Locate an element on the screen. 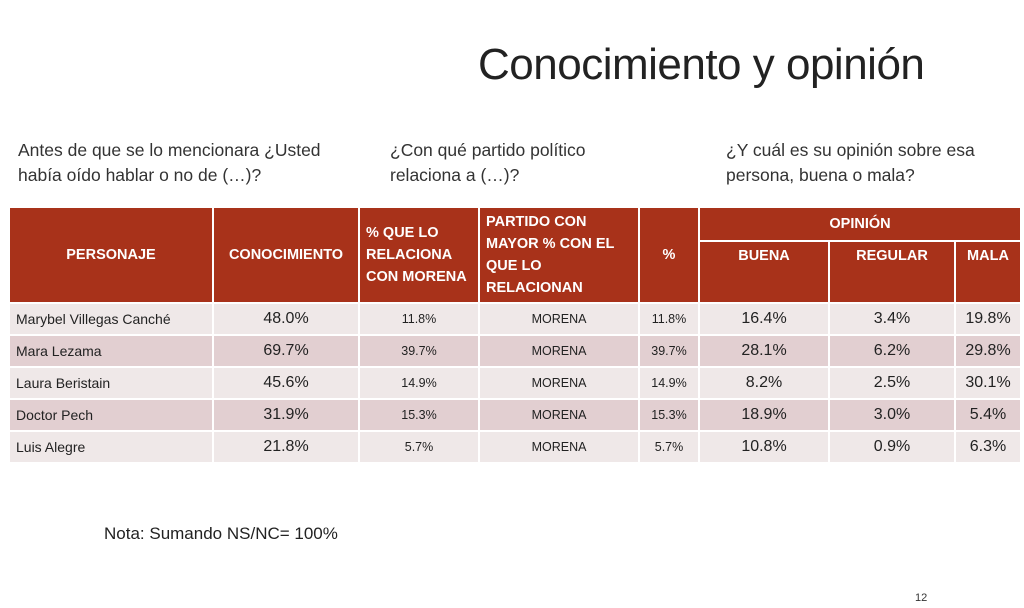 This screenshot has height=608, width=1024. page-number: 12 is located at coordinates (921, 598).